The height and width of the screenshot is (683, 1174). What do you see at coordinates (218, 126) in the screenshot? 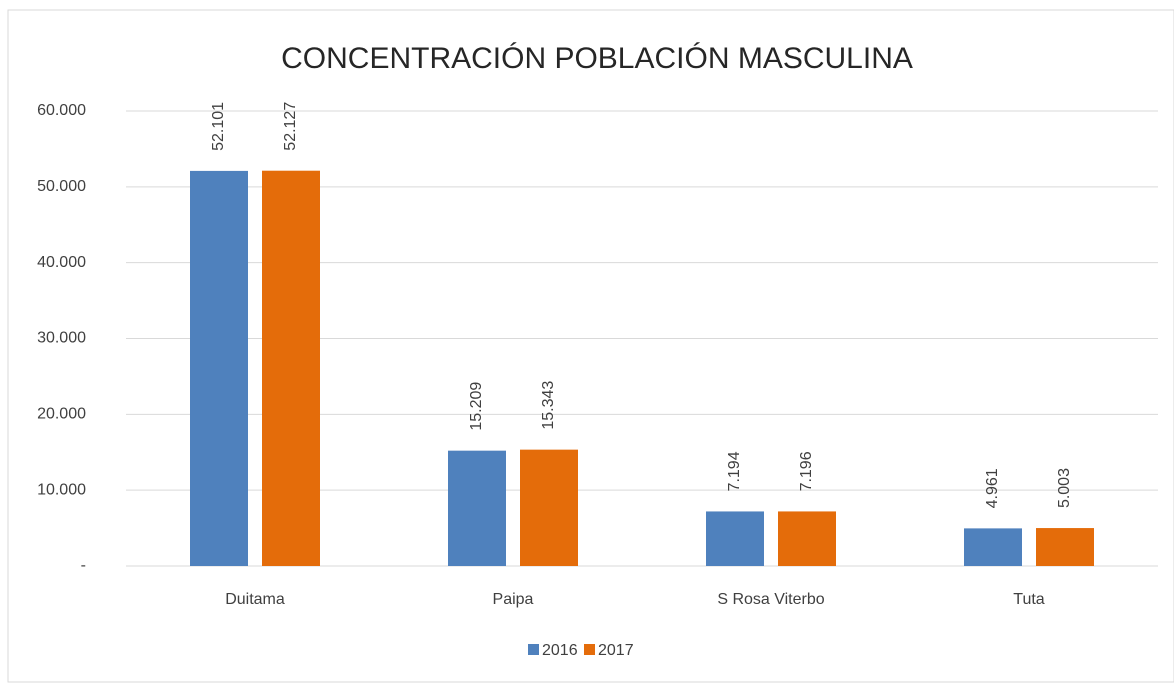
I see `value-label: 52.101` at bounding box center [218, 126].